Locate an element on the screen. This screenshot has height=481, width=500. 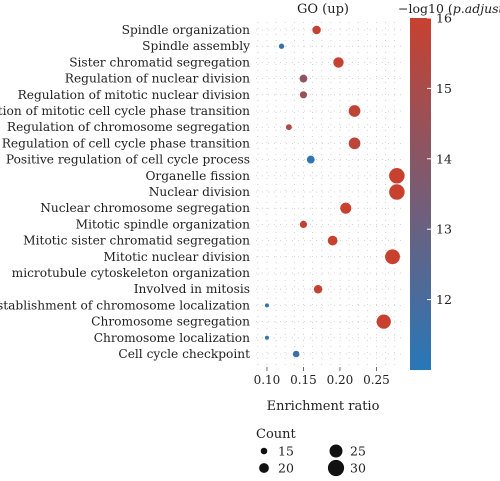
size-legend-label: 20 is located at coordinates (286, 468).